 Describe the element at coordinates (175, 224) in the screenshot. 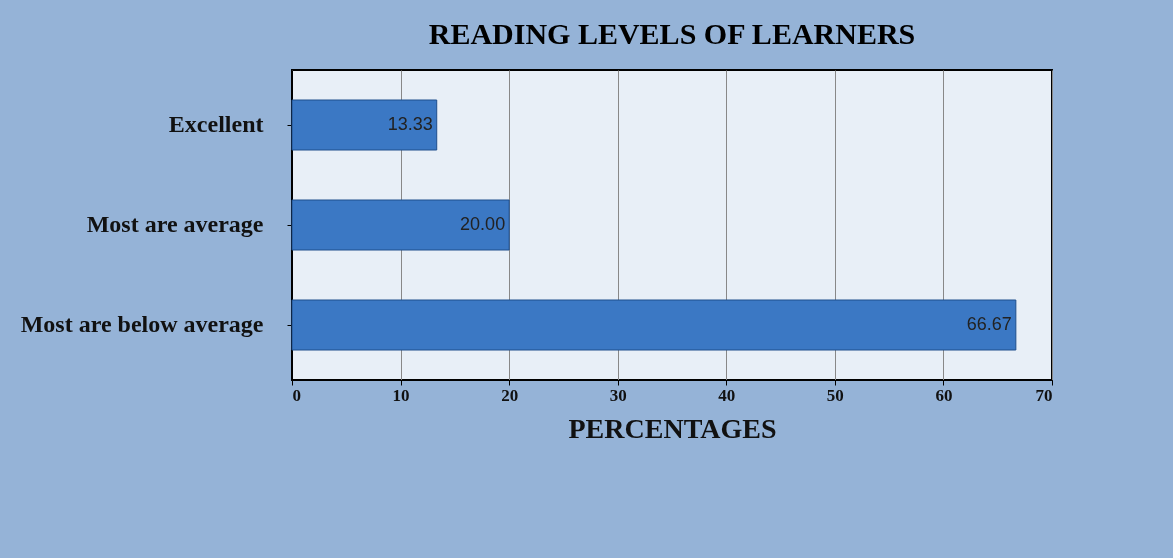

I see `y-tick-label: Most are average` at that location.